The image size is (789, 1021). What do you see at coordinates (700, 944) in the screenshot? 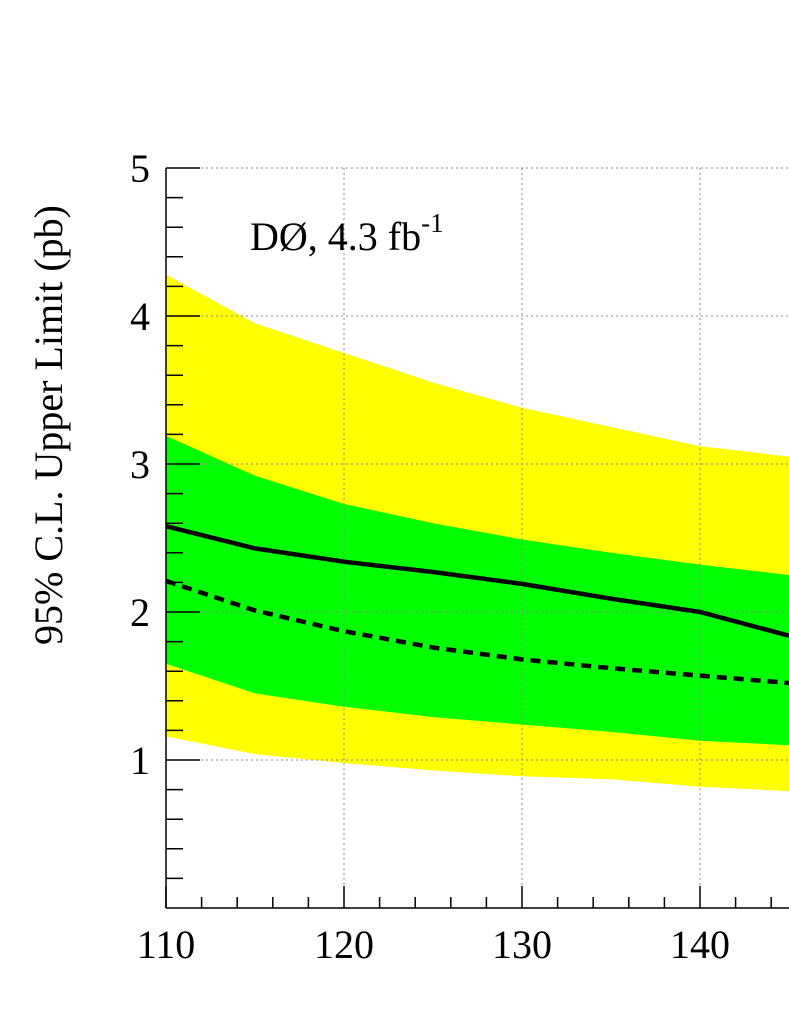
I see `x-tick-label: 140` at bounding box center [700, 944].